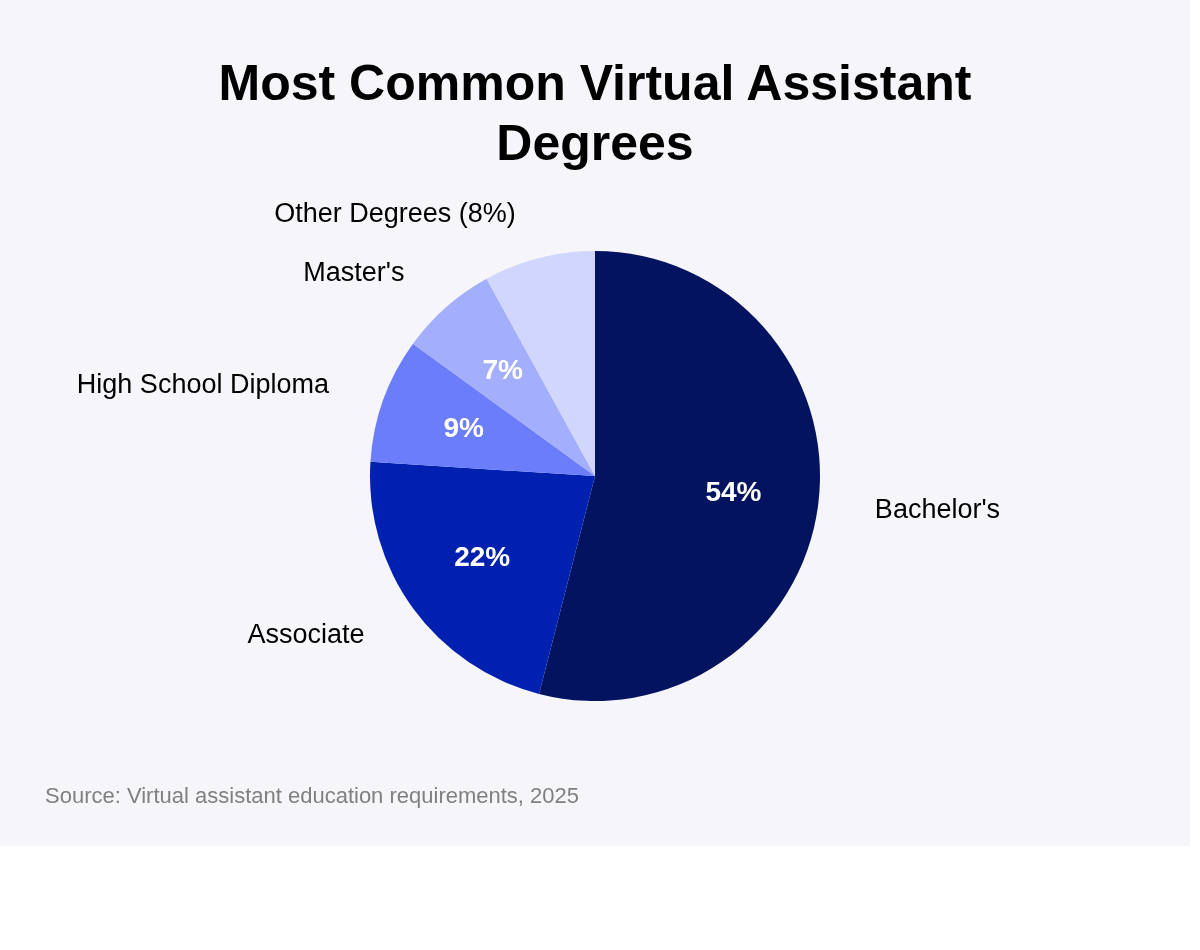  What do you see at coordinates (354, 272) in the screenshot?
I see `slice-label: Master's` at bounding box center [354, 272].